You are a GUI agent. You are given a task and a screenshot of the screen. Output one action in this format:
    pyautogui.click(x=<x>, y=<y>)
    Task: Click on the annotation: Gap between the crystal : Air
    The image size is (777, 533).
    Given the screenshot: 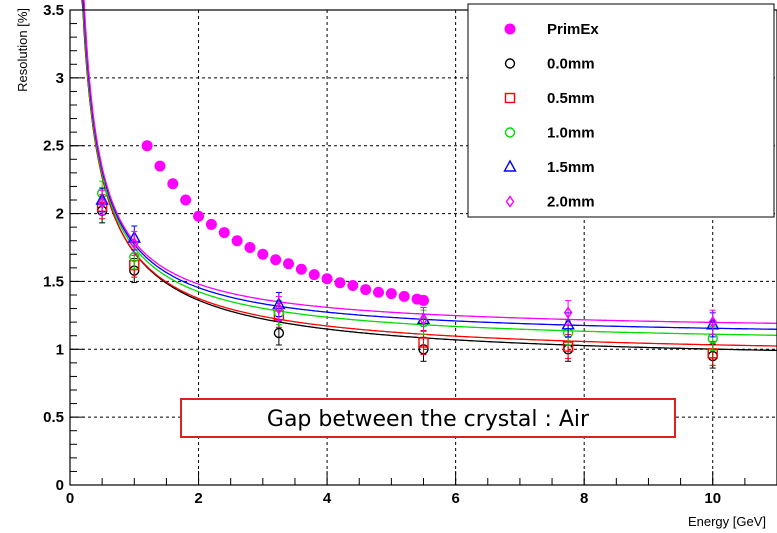 What is the action you would take?
    pyautogui.click(x=428, y=418)
    